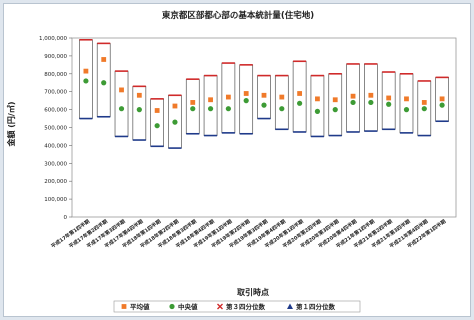 The width and height of the screenshot is (474, 320). Describe the element at coordinates (55, 164) in the screenshot. I see `y-tick-label: 300,000` at that location.